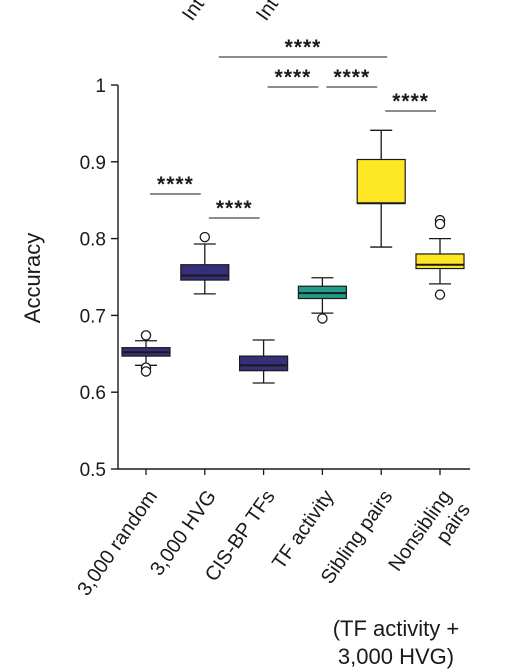 This screenshot has width=520, height=672. I want to click on footnote-line-2: 3,000 HVG), so click(396, 656).